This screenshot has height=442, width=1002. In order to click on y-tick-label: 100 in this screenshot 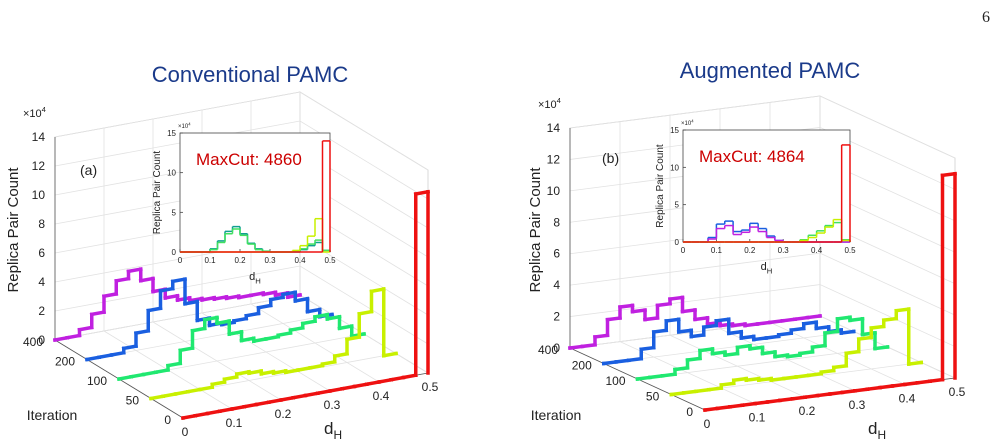, I will do `click(97, 381)`.